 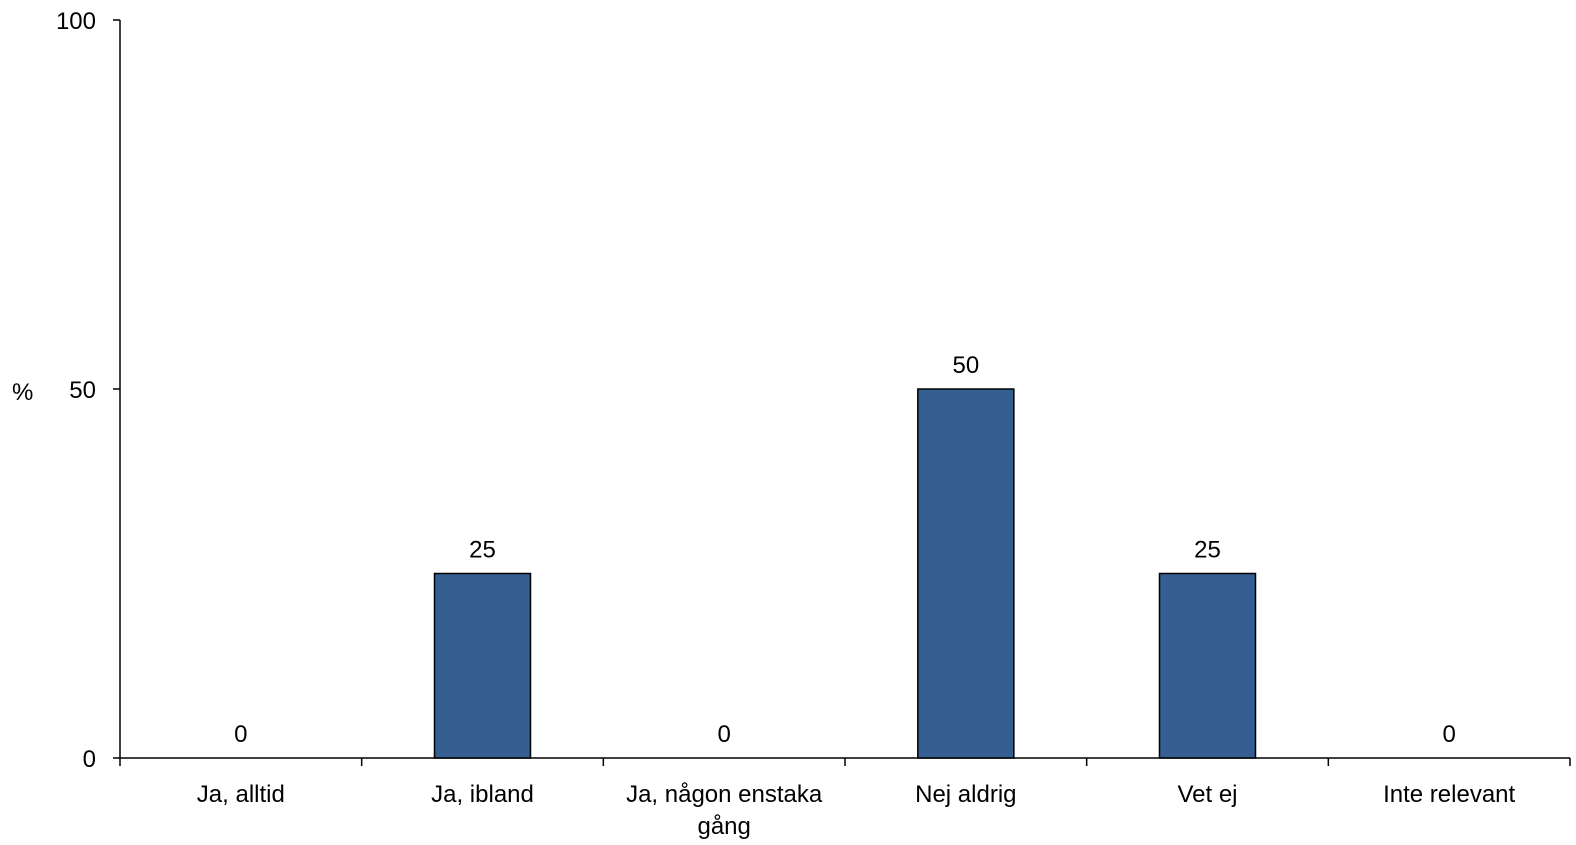 I want to click on category-label: Ja, någon enstaka gång, so click(x=724, y=810).